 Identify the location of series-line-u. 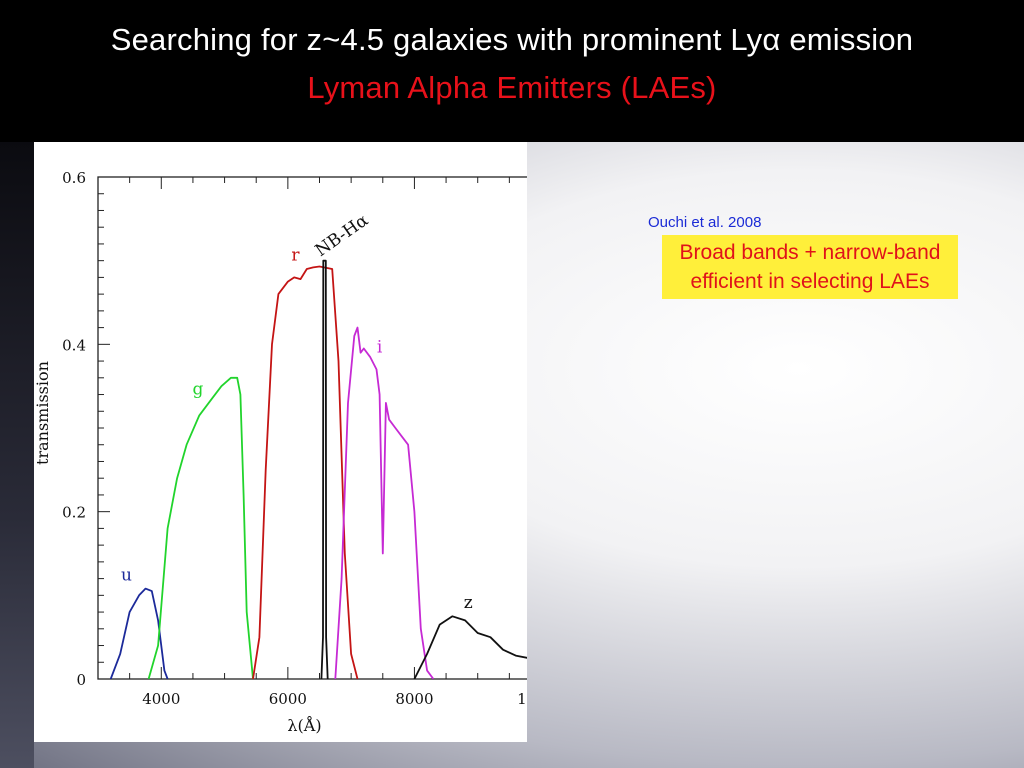
(139, 633).